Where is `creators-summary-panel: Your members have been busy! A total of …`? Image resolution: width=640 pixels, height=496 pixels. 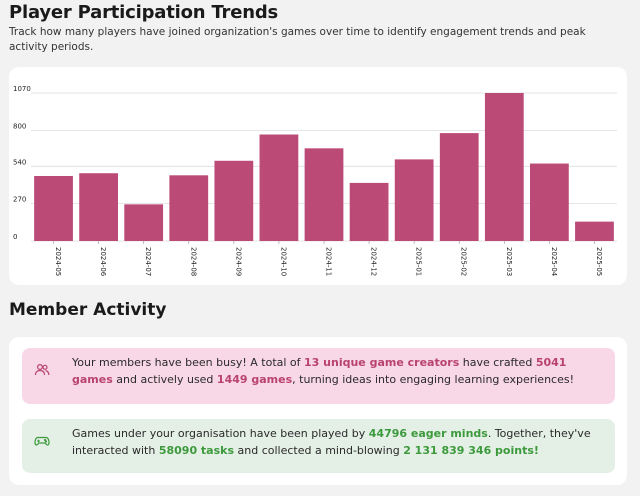 creators-summary-panel: Your members have been busy! A total of … is located at coordinates (318, 376).